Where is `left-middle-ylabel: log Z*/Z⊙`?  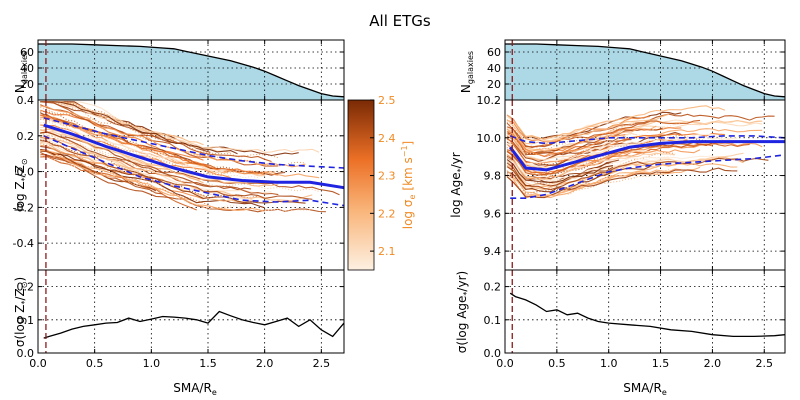
left-middle-ylabel: log Z*/Z⊙ is located at coordinates (21, 184).